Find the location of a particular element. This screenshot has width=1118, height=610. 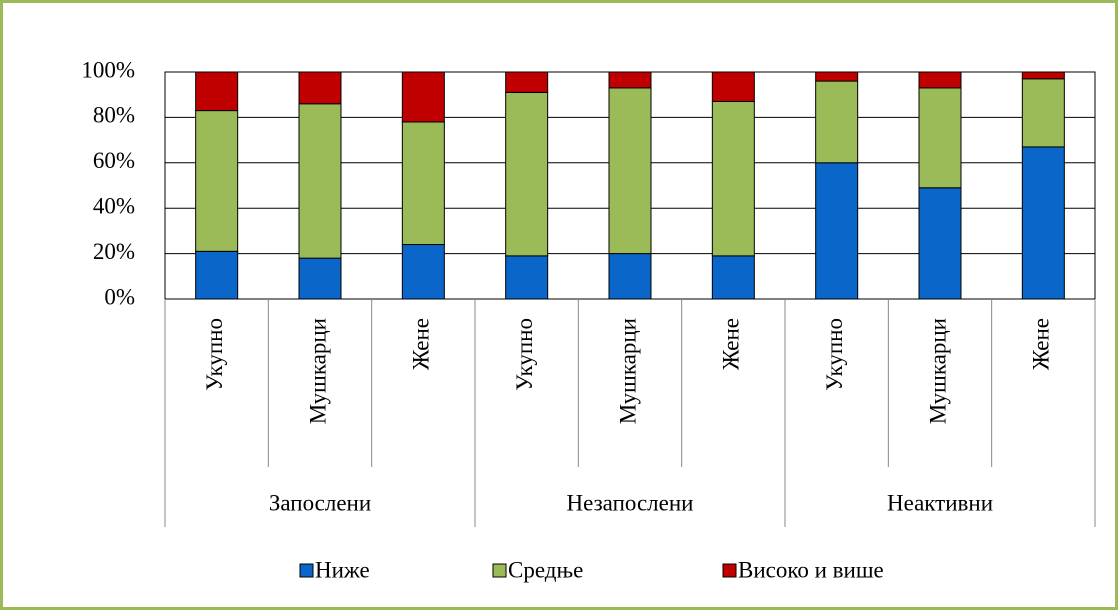

y-tick-label: 100% is located at coordinates (108, 69).